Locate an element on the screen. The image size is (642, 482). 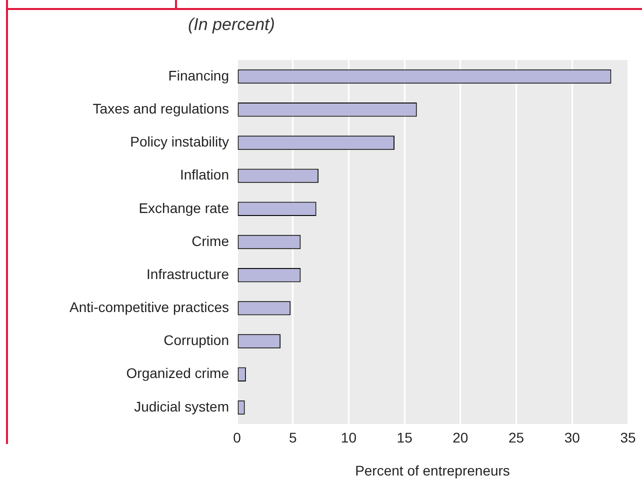
y-tick-label: Policy instability is located at coordinates (179, 142).